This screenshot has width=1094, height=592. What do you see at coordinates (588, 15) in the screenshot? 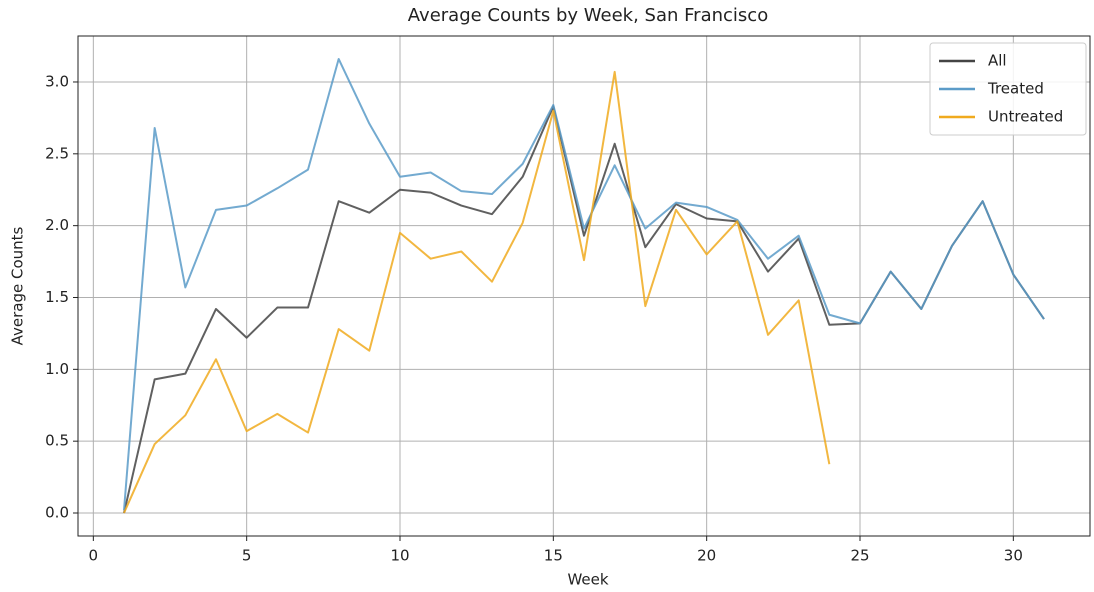
I see `chart-title: Average Counts by Week, San Francisco` at bounding box center [588, 15].